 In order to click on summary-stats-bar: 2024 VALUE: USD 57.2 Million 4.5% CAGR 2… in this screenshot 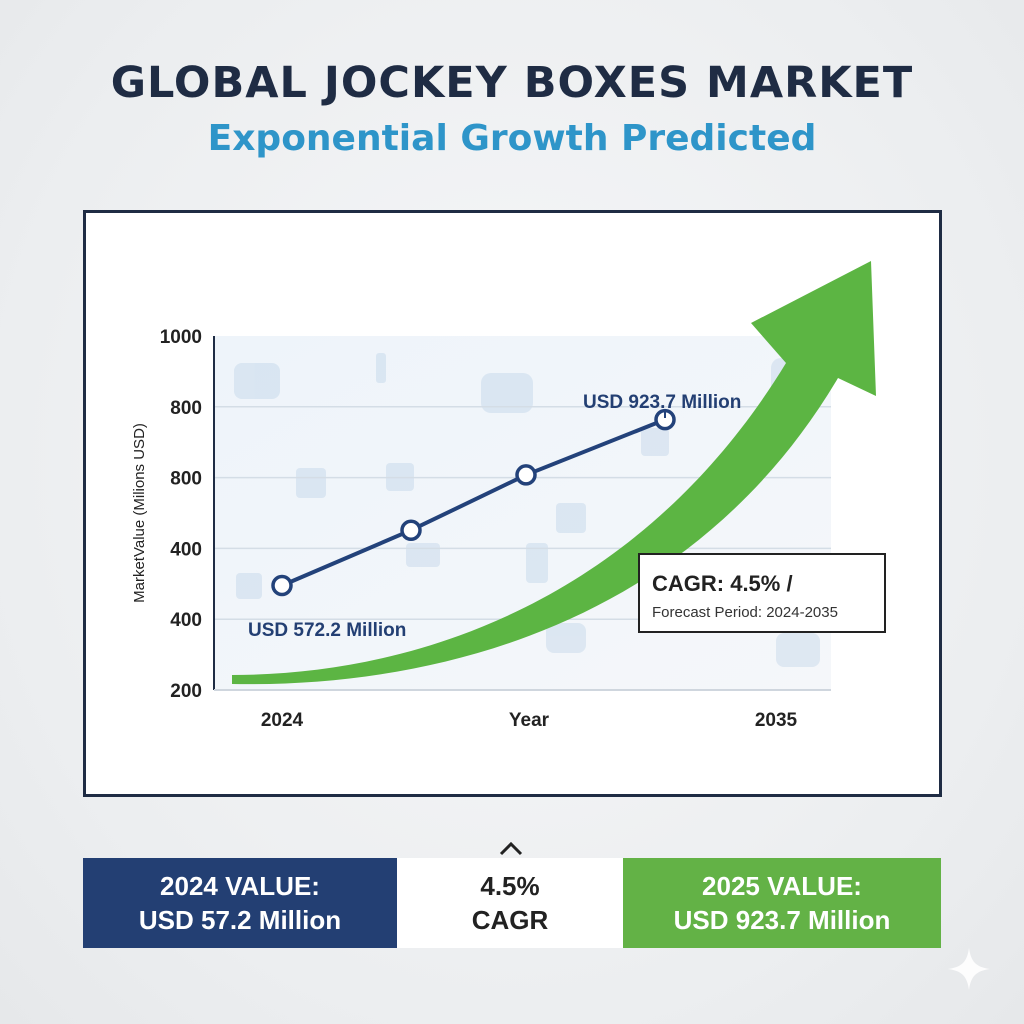, I will do `click(512, 903)`.